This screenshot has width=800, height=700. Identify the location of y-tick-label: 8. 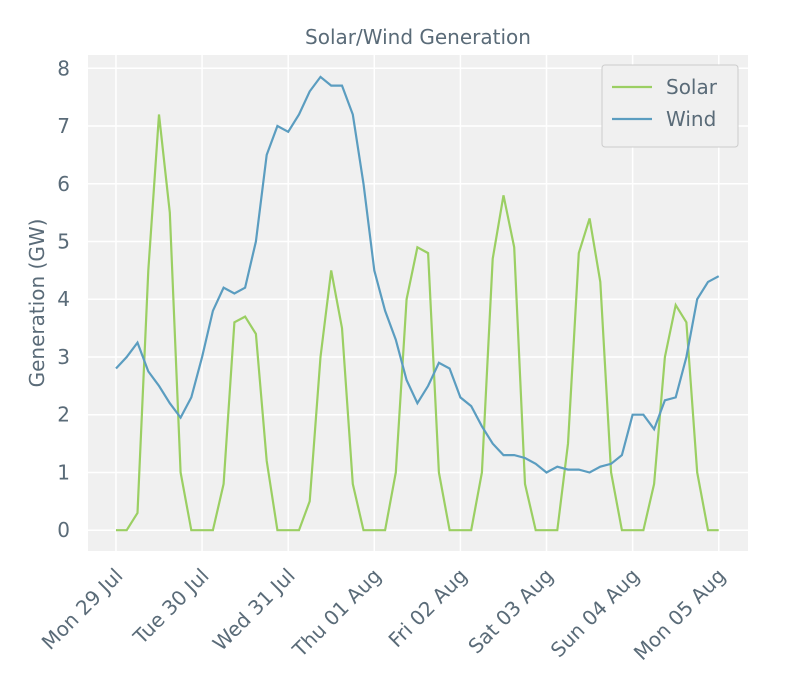
(63, 68).